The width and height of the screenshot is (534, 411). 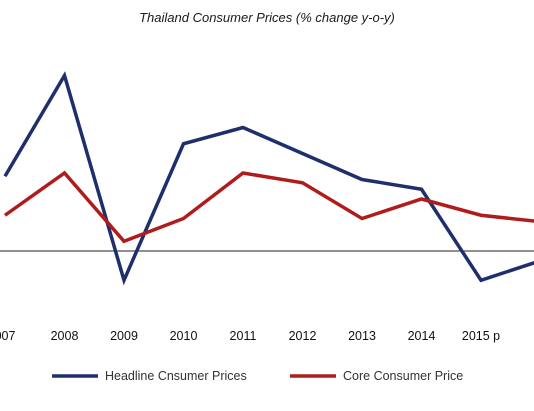 What do you see at coordinates (403, 376) in the screenshot?
I see `legend-label-core: Core Consumer Price` at bounding box center [403, 376].